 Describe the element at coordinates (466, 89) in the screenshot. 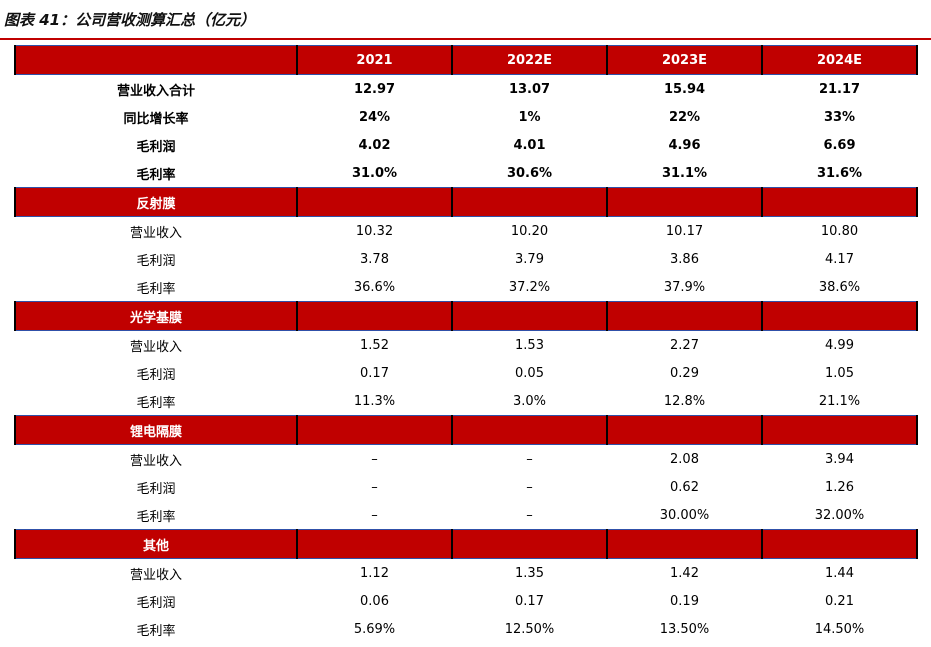

I see `summary-row: 营业收入合计 12.97 13.07 15.94 21.17` at that location.